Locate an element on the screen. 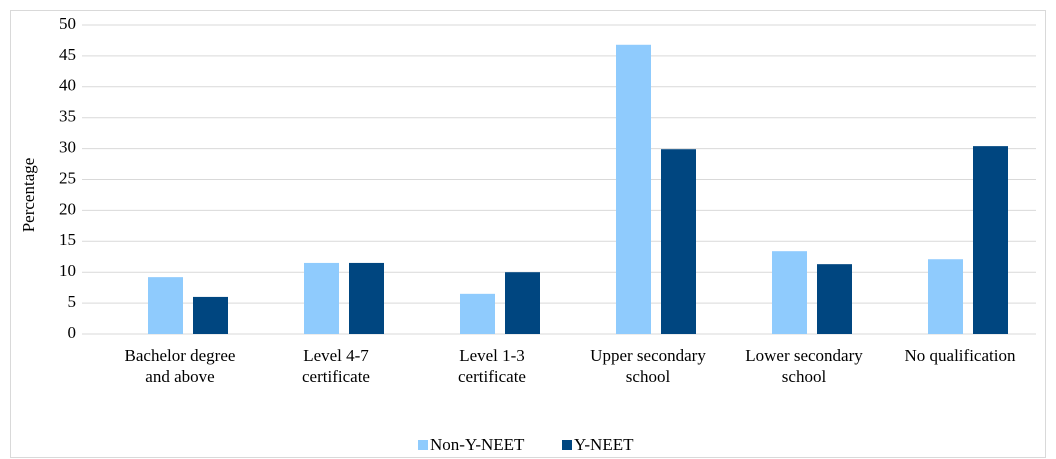  x-tick-label: Upper secondary is located at coordinates (648, 355).